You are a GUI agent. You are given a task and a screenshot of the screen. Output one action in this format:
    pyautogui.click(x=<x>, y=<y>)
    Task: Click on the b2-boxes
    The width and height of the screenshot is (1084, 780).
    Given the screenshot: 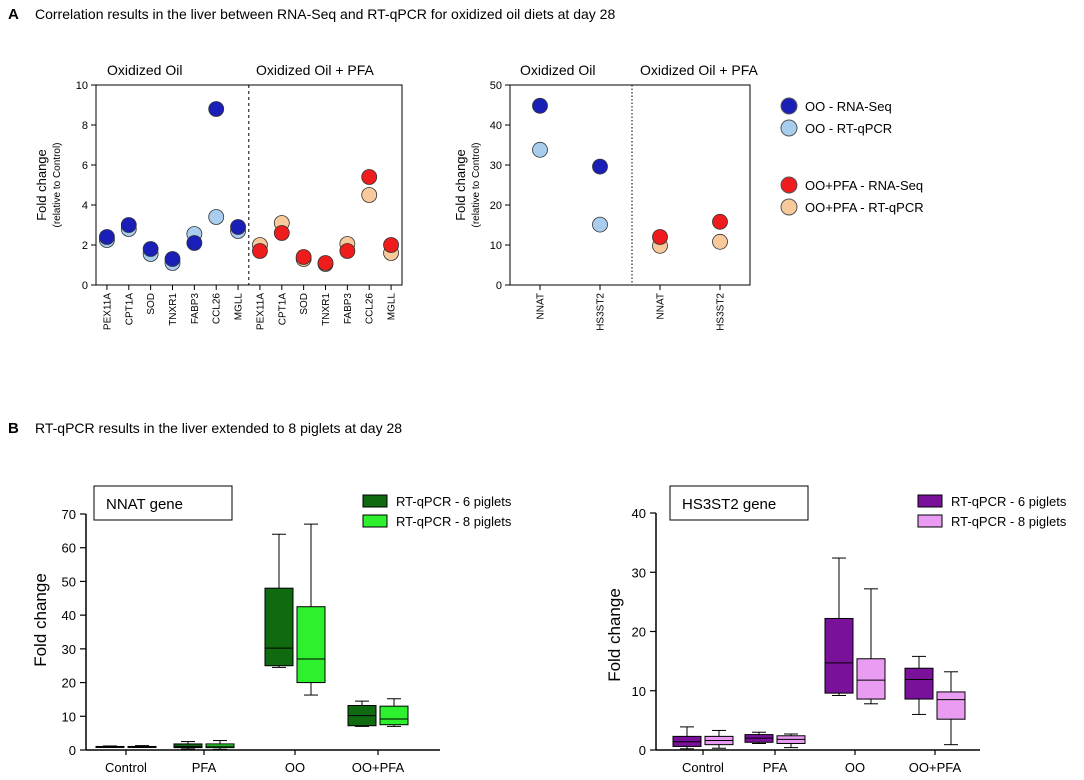 What is the action you would take?
    pyautogui.click(x=819, y=653)
    